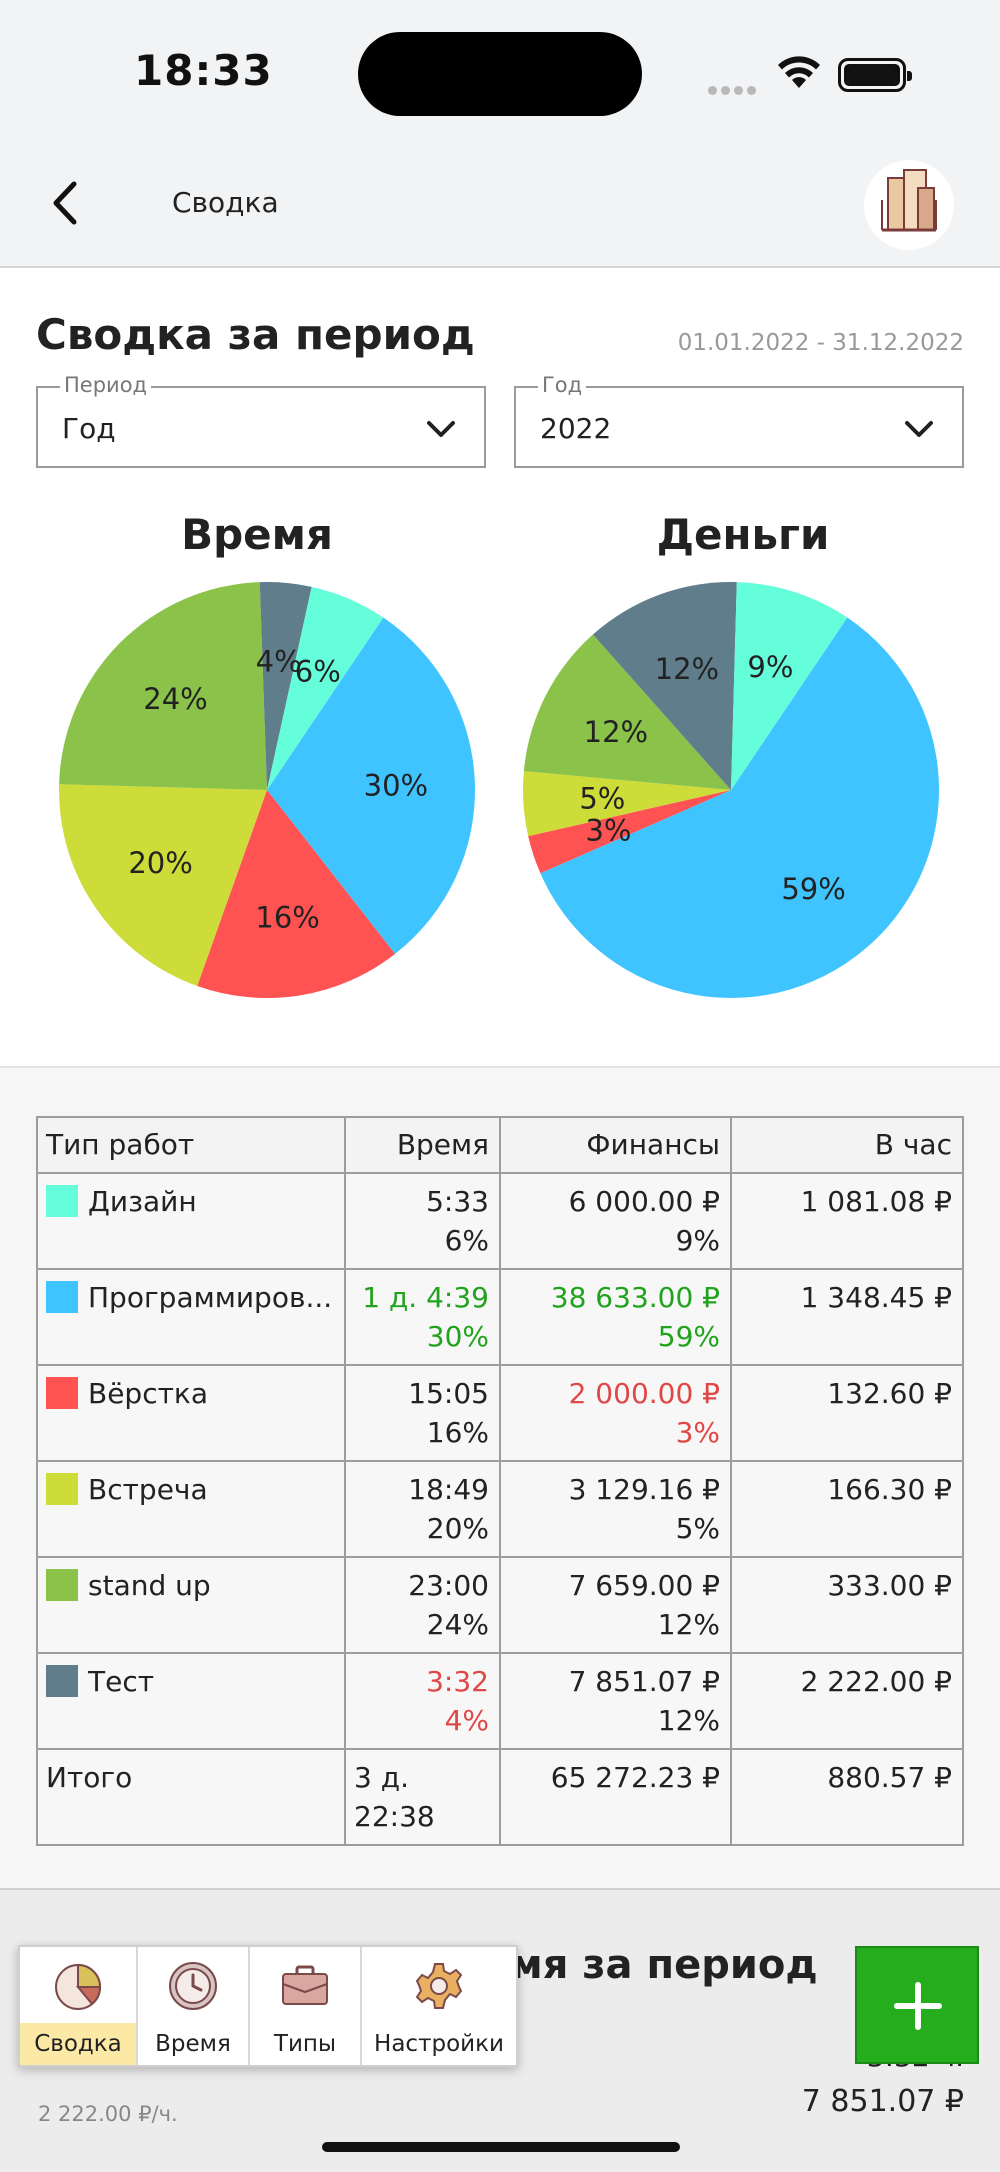 The height and width of the screenshot is (2172, 1000). I want to click on per-hour-value: 1 348.45 ₽, so click(876, 1297).